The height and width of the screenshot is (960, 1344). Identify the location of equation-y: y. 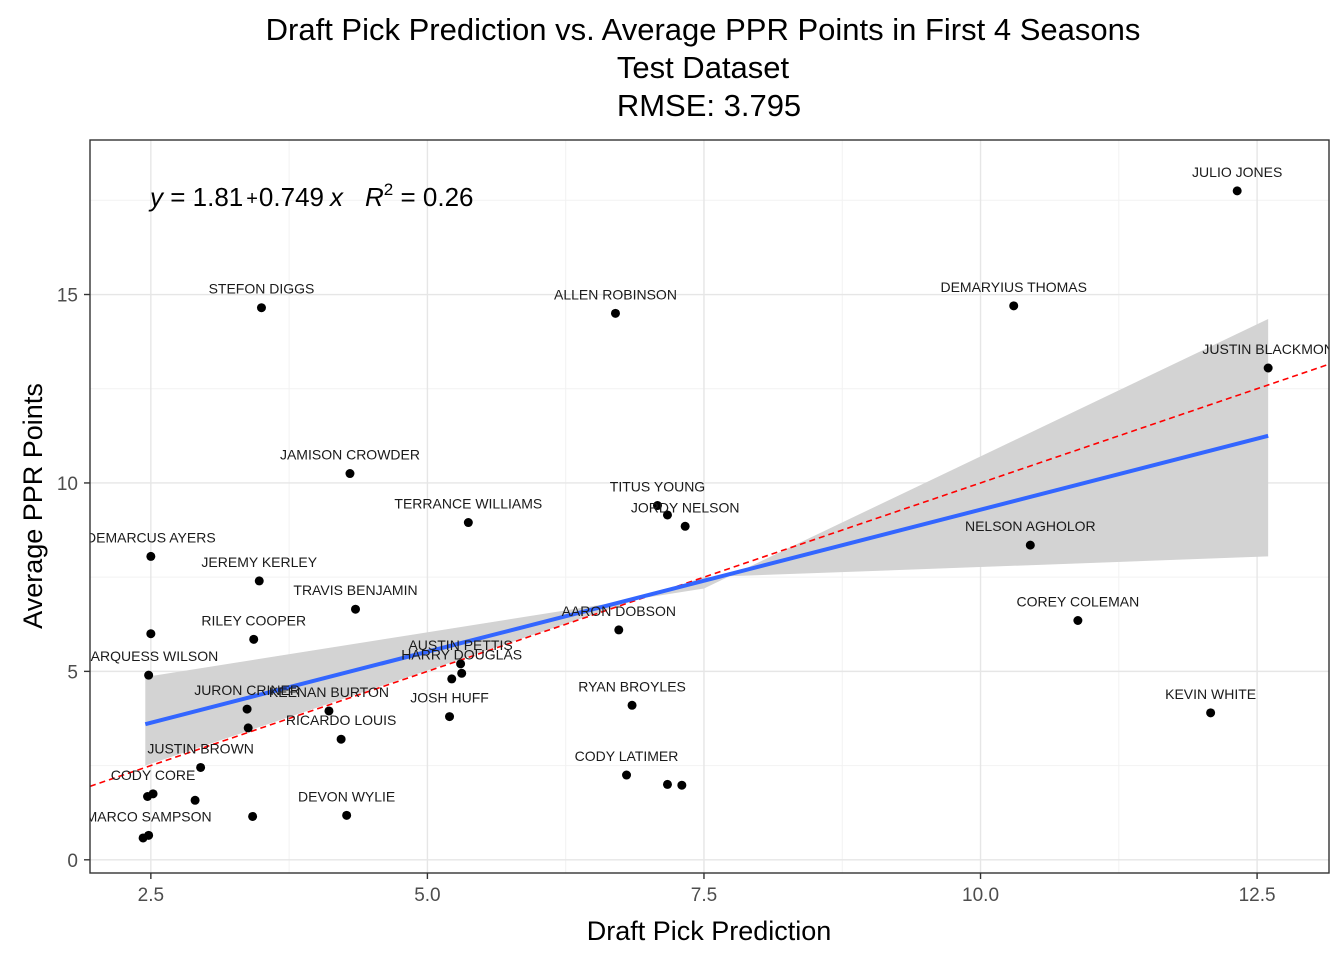
(156, 197).